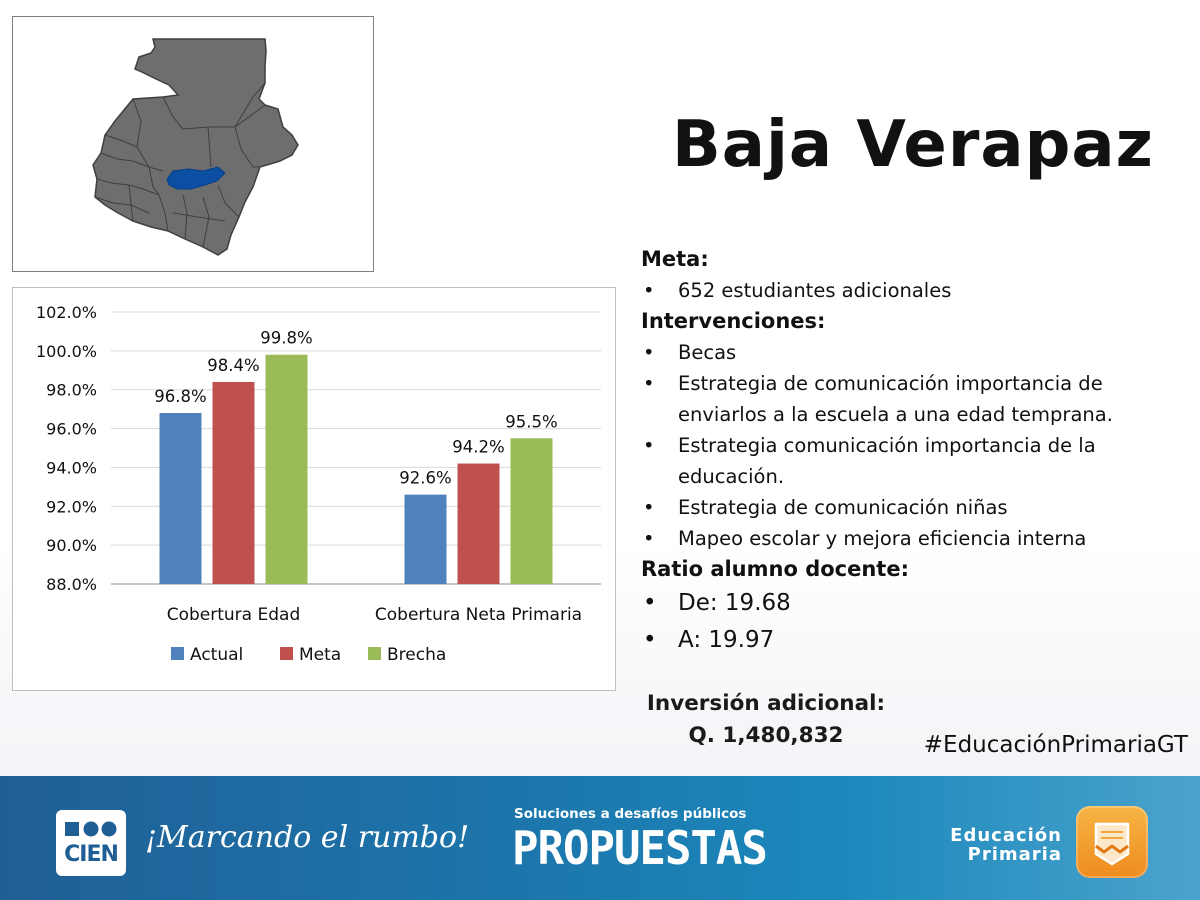 This screenshot has width=1200, height=900. Describe the element at coordinates (216, 655) in the screenshot. I see `legend-label: Actual` at that location.